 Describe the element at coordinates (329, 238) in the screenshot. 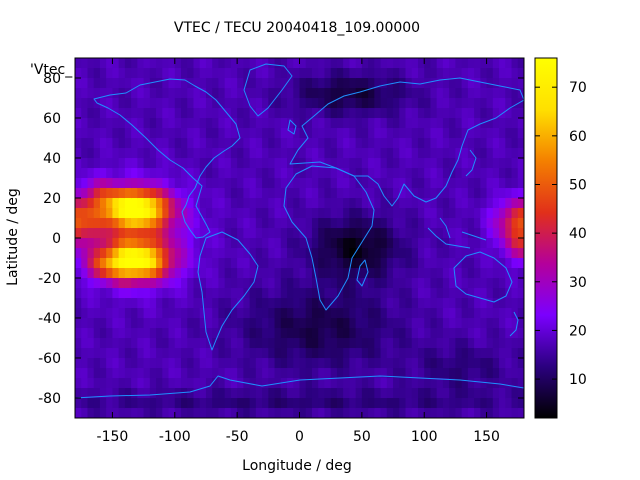

I see `coastline-africa` at that location.